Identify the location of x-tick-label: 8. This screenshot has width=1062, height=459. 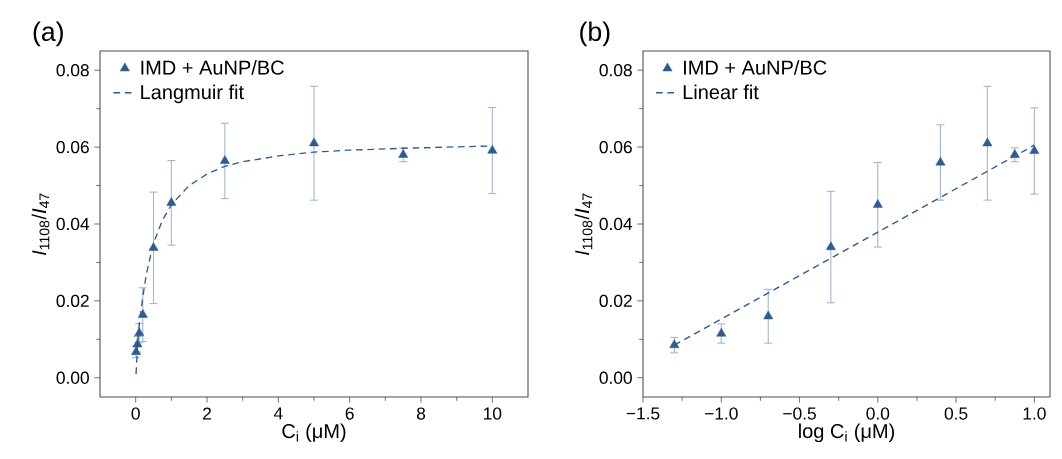
(421, 413).